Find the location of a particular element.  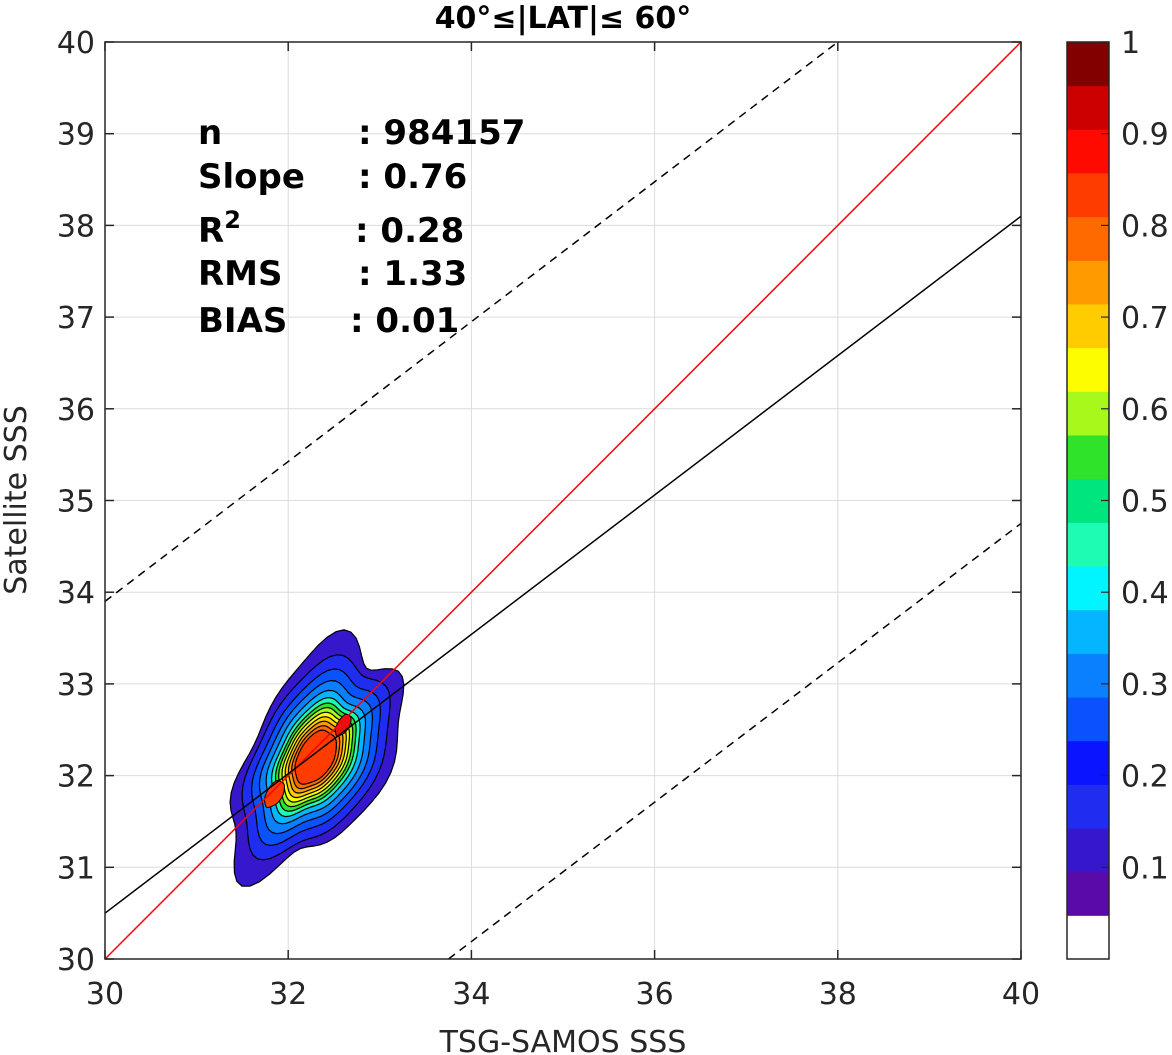

x-tick-label: 32 is located at coordinates (288, 994).